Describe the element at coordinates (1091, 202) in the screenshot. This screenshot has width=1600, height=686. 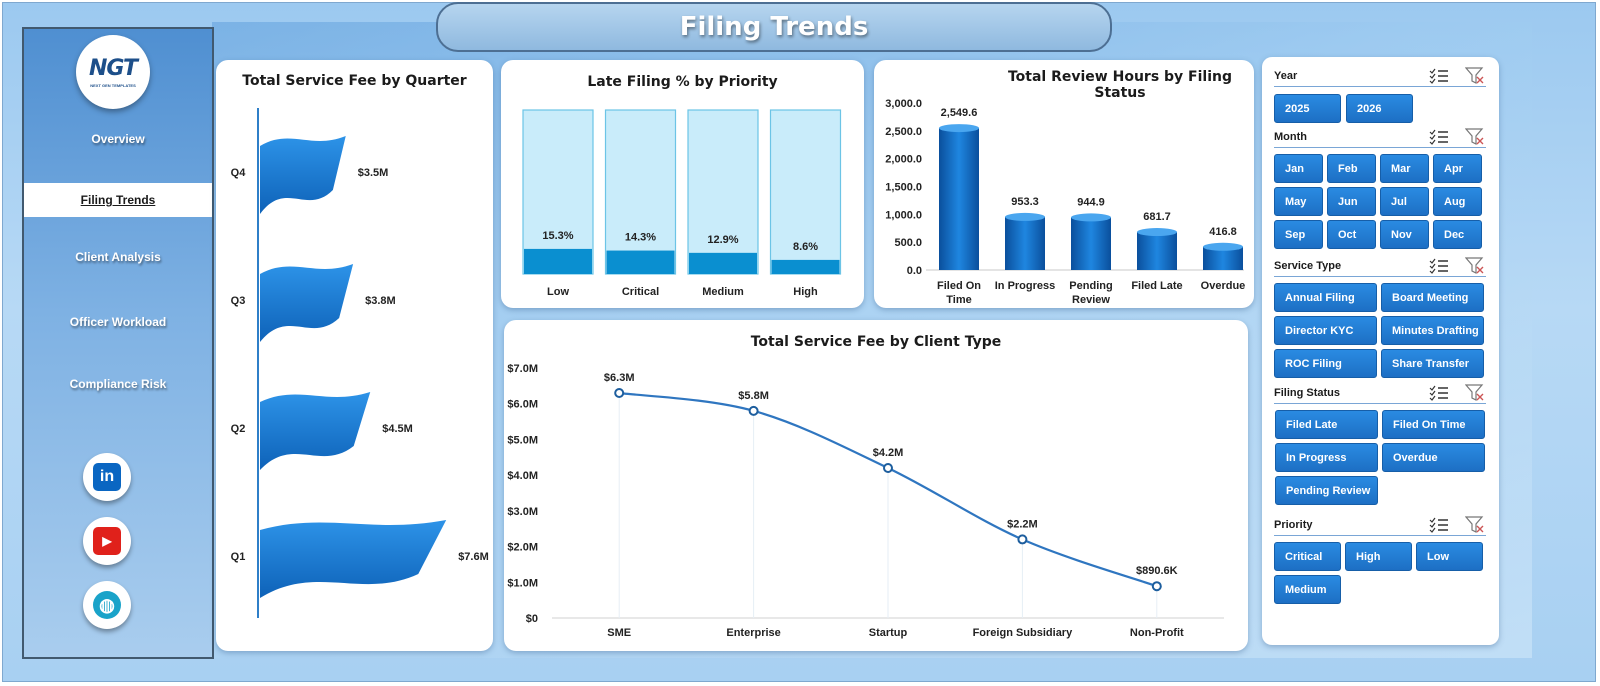
I see `data-label: 944.9` at that location.